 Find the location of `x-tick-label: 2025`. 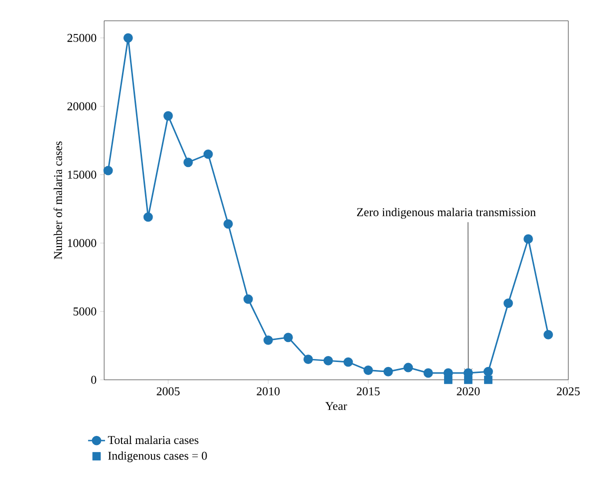

x-tick-label: 2025 is located at coordinates (568, 391).